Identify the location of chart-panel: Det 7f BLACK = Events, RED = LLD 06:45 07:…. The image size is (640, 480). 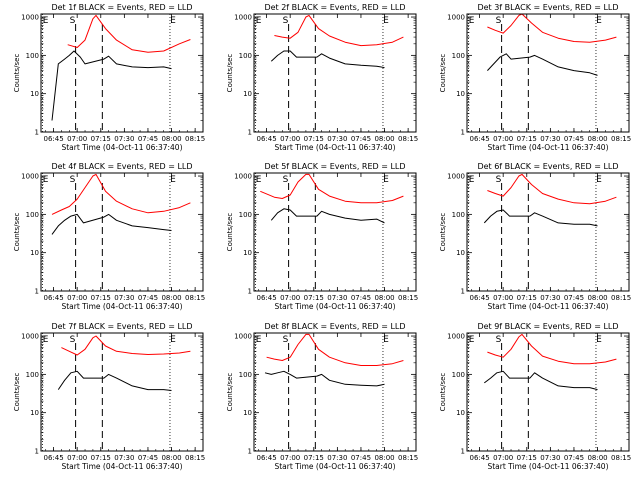
(109, 396).